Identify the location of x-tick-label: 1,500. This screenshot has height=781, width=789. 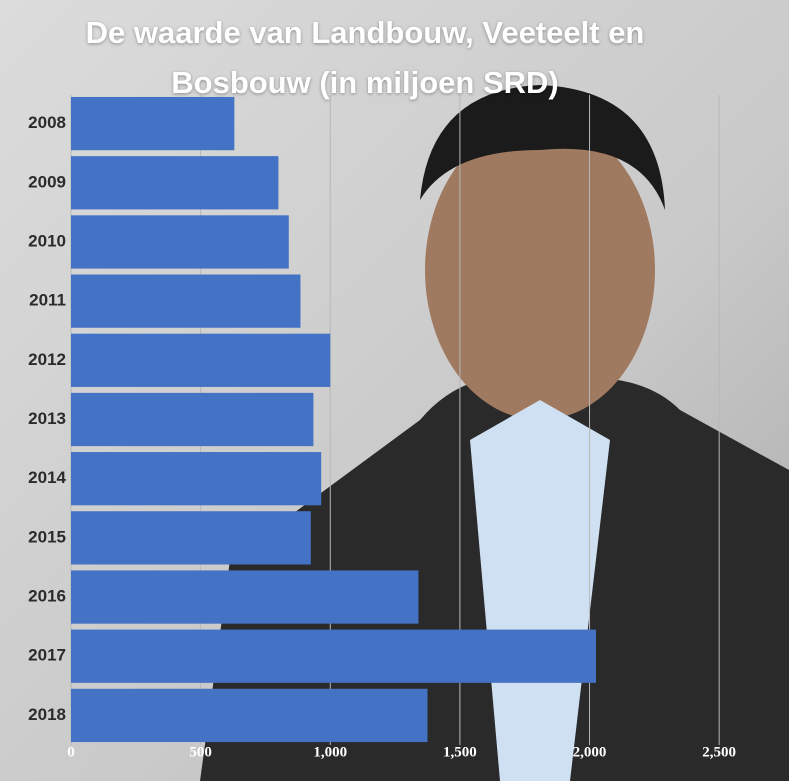
(460, 752).